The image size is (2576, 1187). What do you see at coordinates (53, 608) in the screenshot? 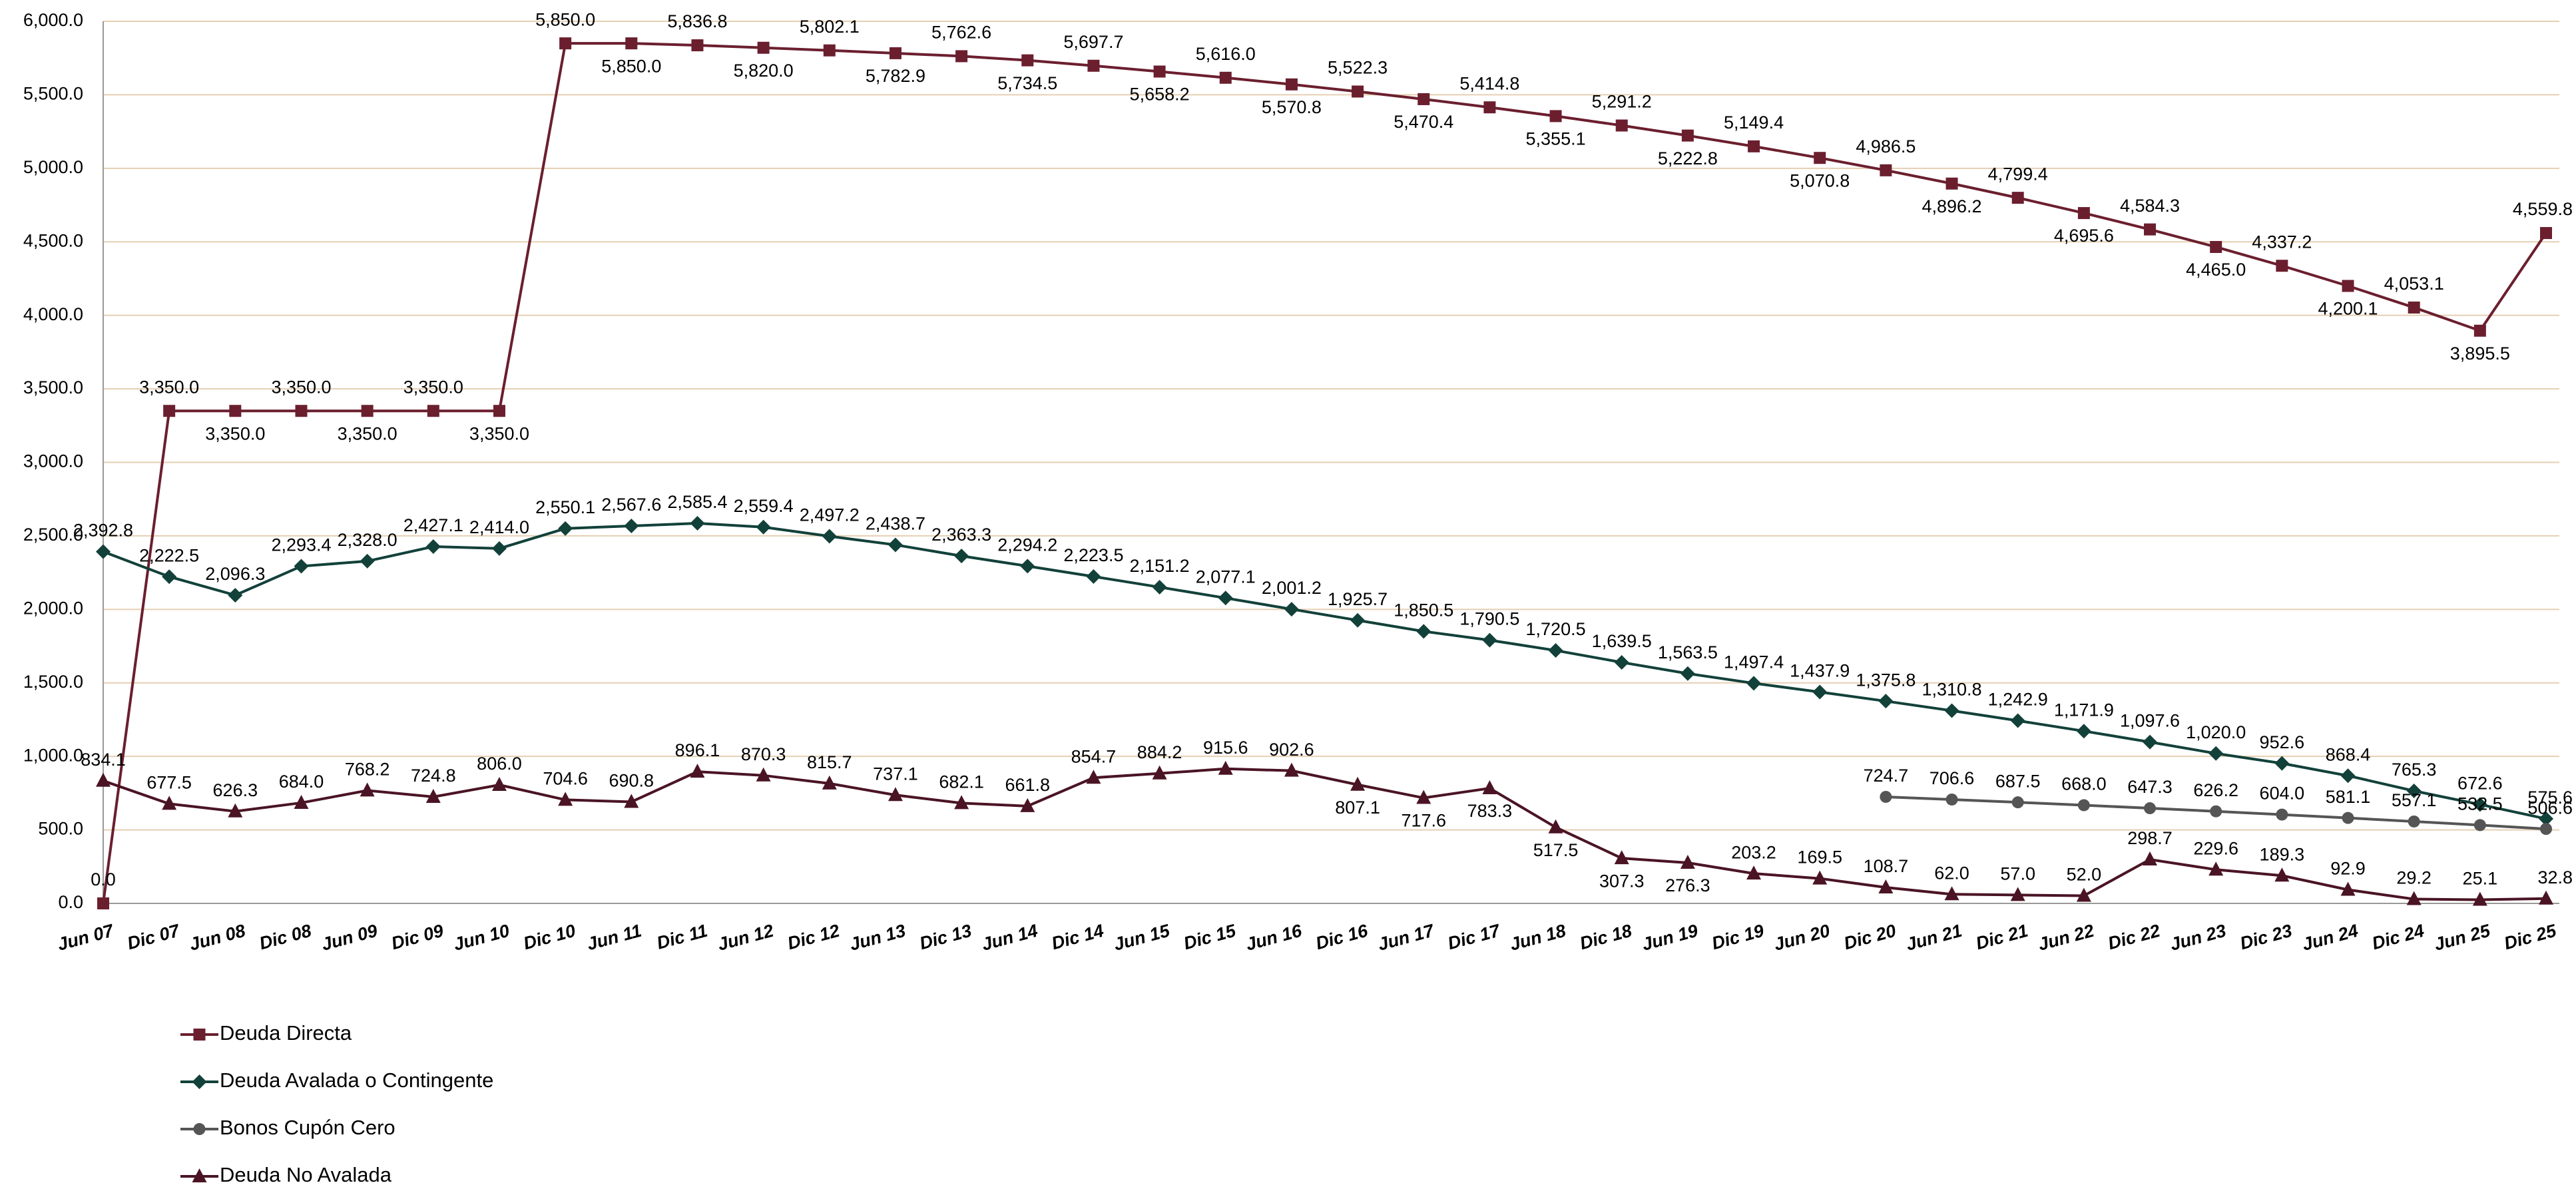
I see `y-tick-label: 2,000.0` at bounding box center [53, 608].